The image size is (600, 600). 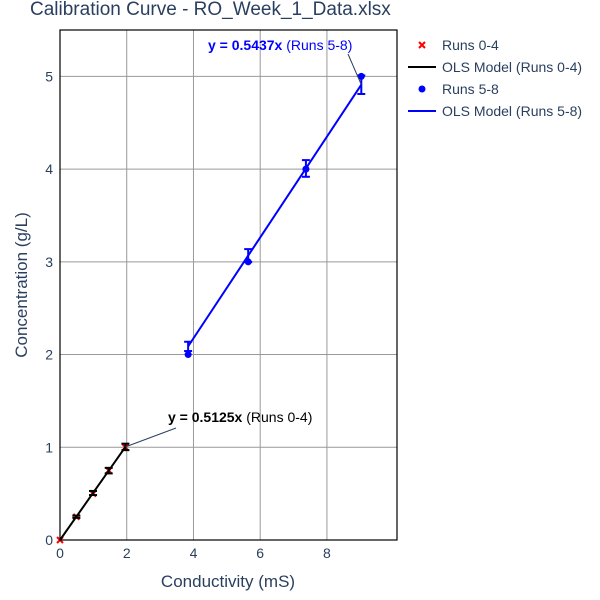 I want to click on x-tick-label: 4, so click(x=194, y=553).